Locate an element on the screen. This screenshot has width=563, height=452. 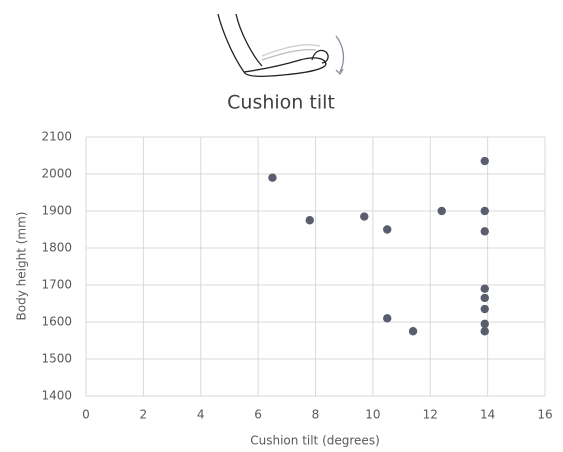
x-tick-label: 10 is located at coordinates (372, 415).